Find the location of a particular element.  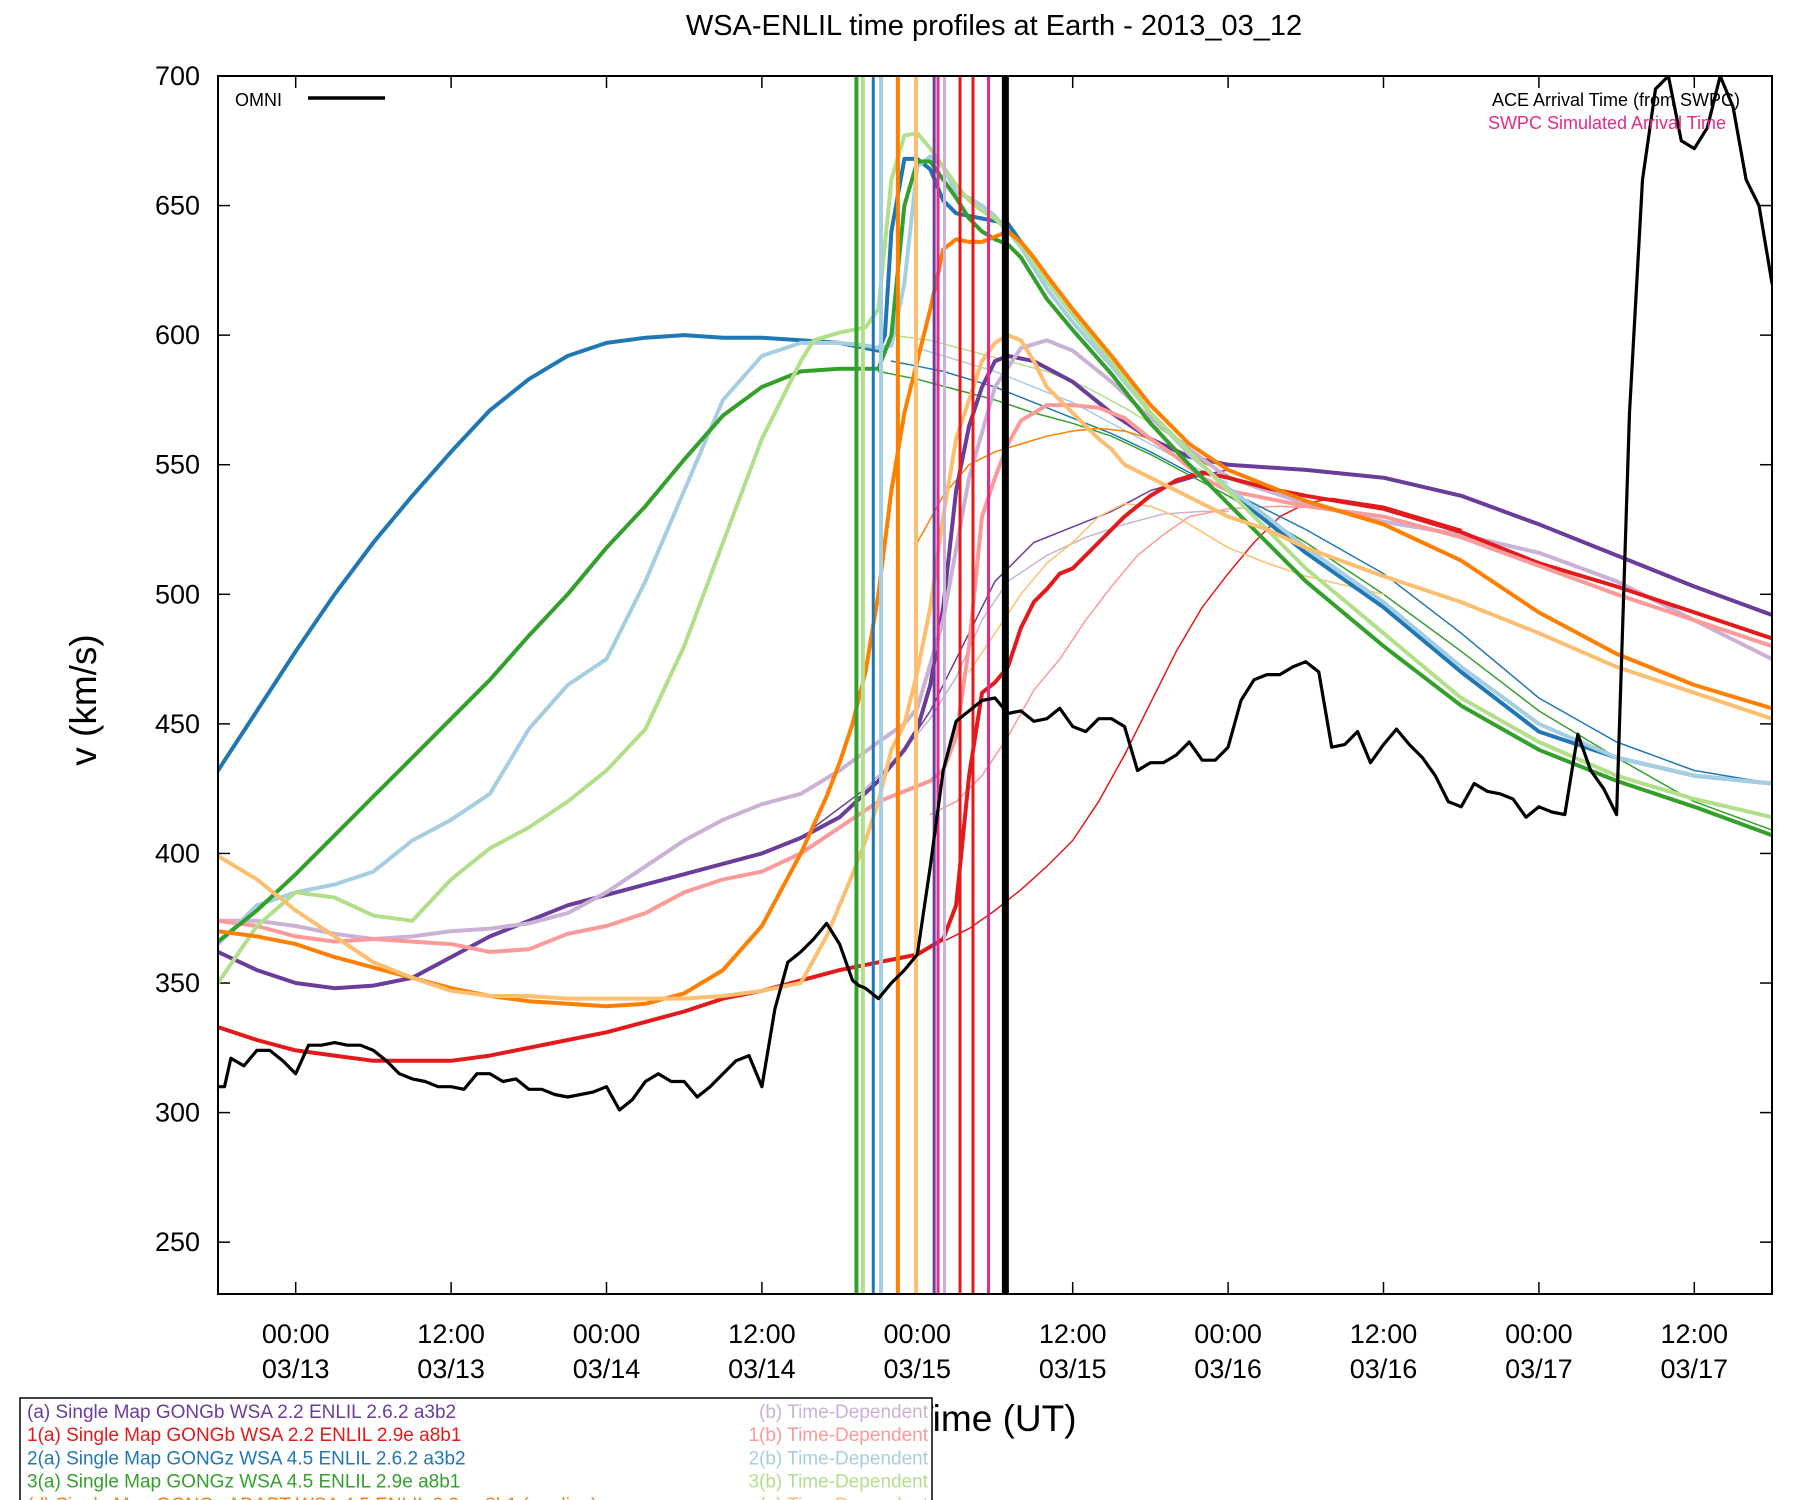

legend-entry-time-dependent: (b) Time-Dependent is located at coordinates (844, 1412).